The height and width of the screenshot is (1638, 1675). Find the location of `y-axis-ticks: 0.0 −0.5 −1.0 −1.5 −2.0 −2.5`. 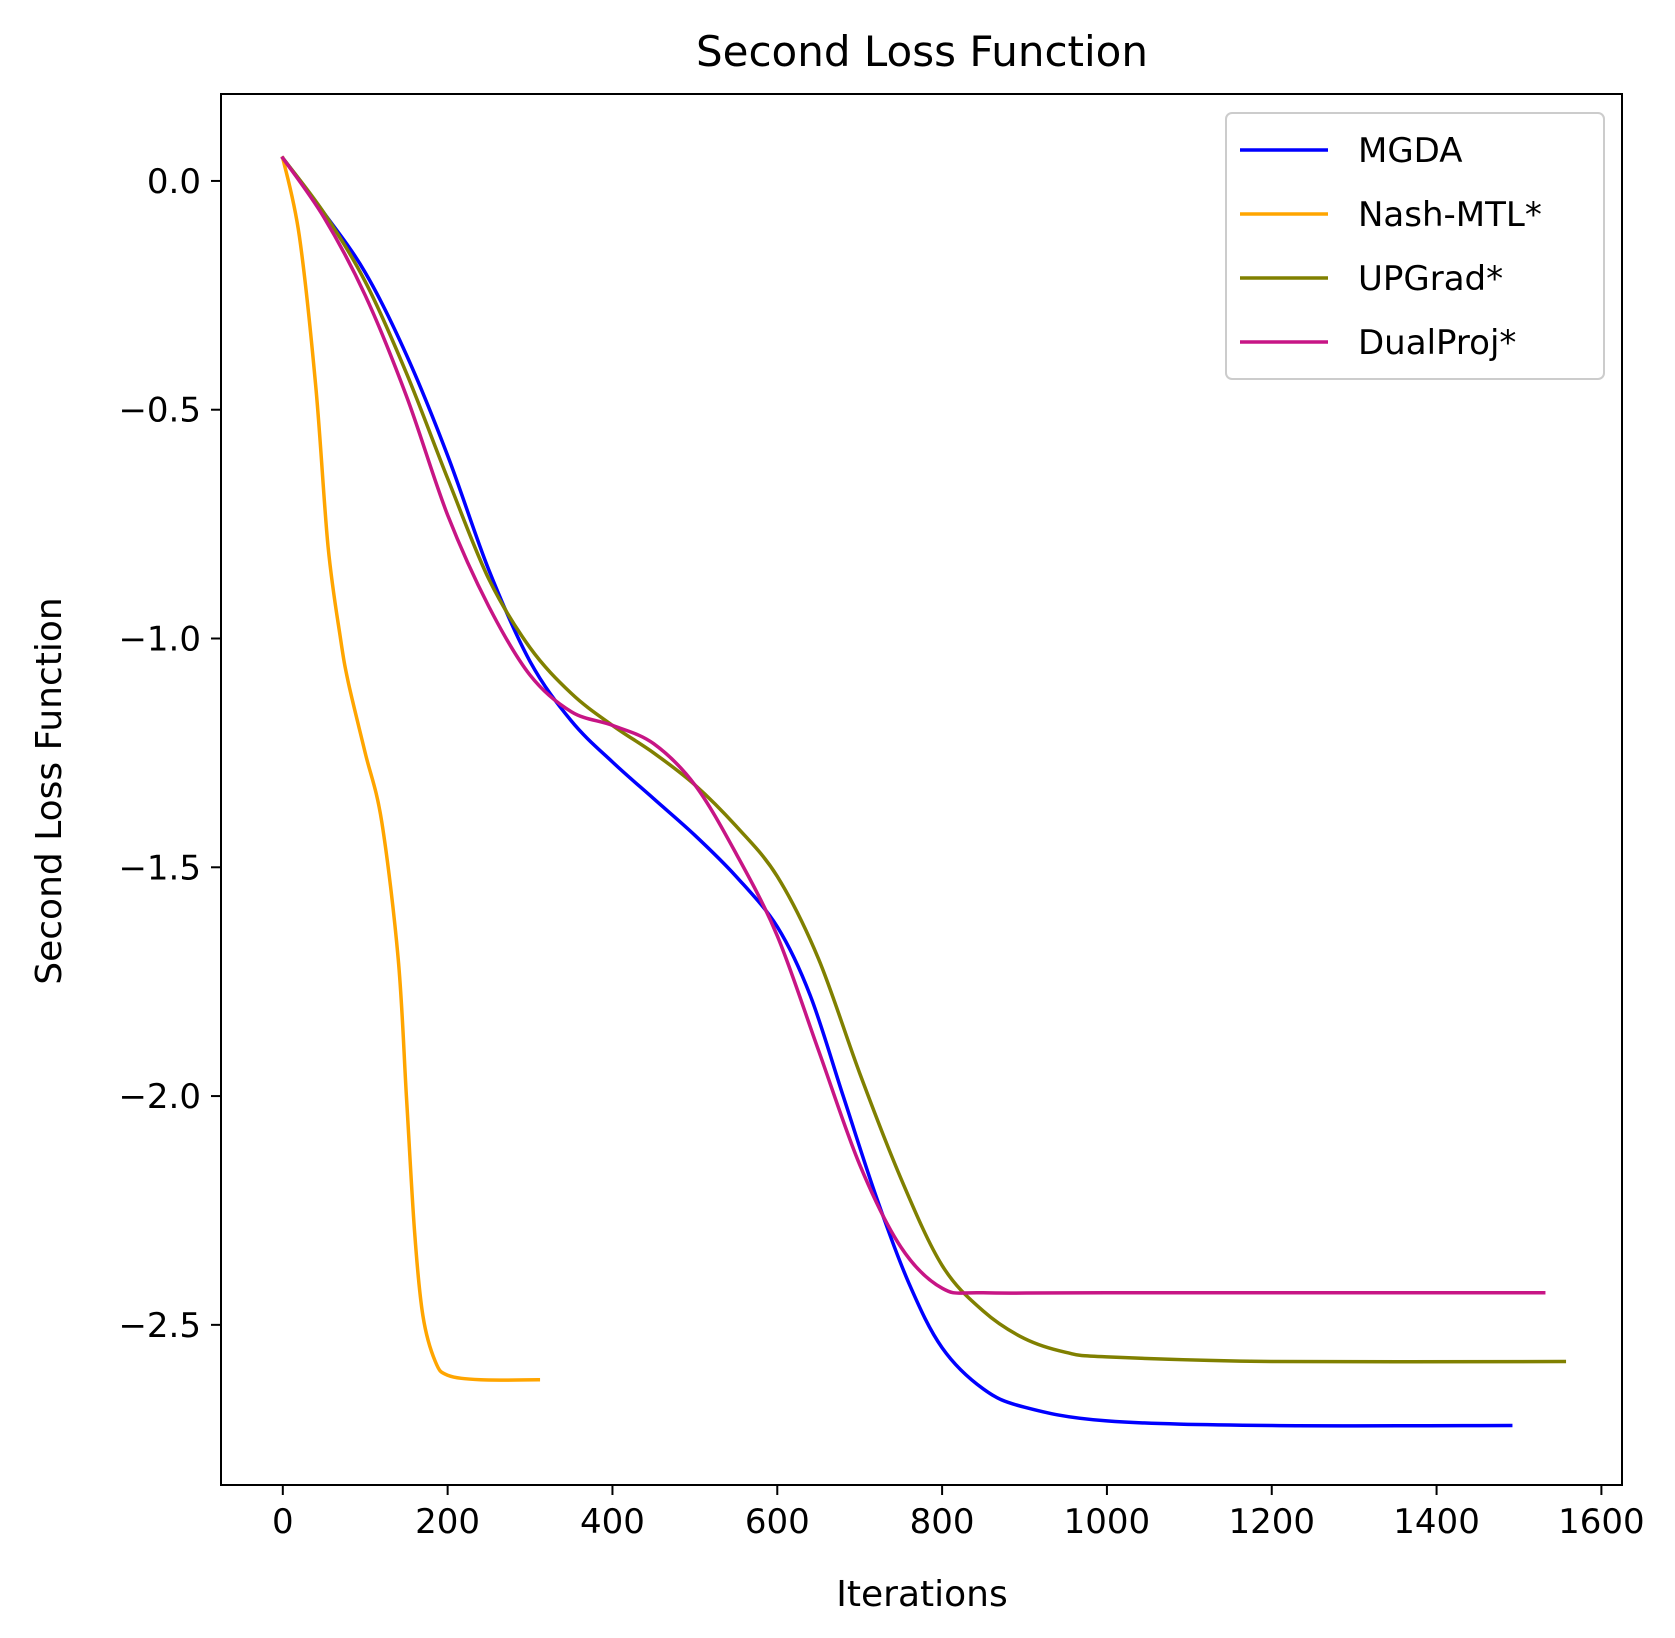

y-axis-ticks: 0.0 −0.5 −1.0 −1.5 −2.0 −2.5 is located at coordinates (169, 754).